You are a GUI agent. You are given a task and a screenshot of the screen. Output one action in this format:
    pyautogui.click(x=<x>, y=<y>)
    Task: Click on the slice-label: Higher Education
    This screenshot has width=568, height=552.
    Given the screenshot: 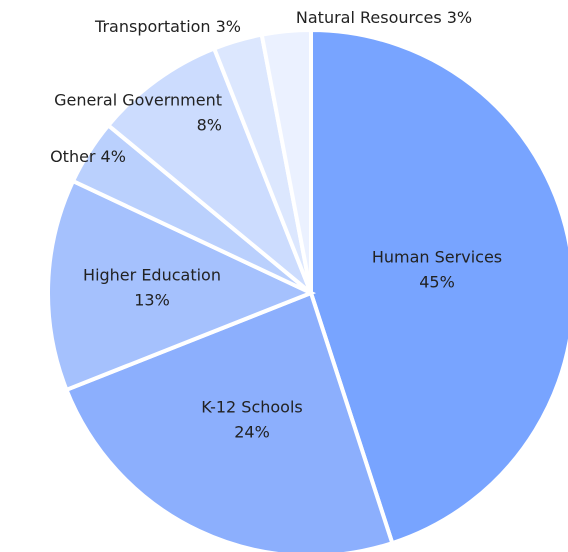 What is the action you would take?
    pyautogui.click(x=152, y=275)
    